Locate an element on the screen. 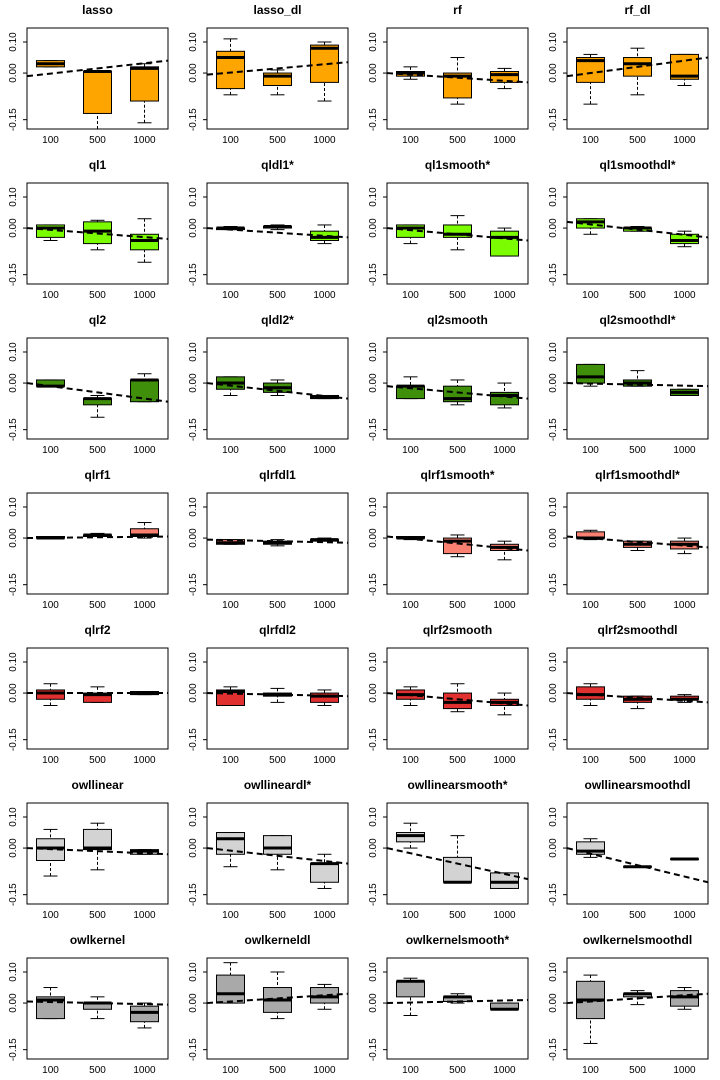  panel: owlkernel 0.10 0.00 -0.15 100 500 1000 is located at coordinates (88, 1004).